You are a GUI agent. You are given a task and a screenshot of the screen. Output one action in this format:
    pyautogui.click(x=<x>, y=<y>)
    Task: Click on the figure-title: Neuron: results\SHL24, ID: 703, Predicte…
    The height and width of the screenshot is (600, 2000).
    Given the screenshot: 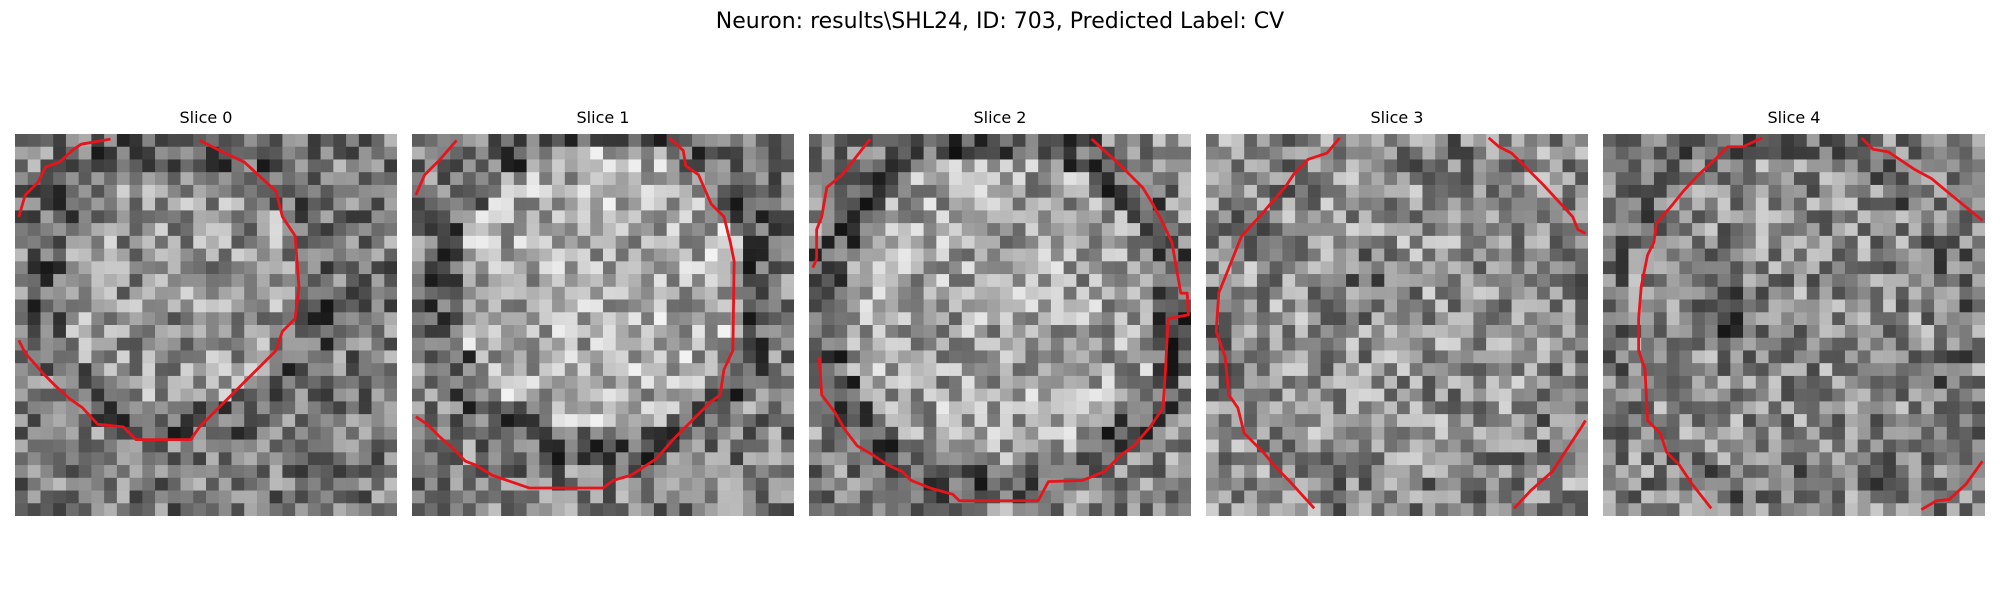 What is the action you would take?
    pyautogui.click(x=1000, y=21)
    